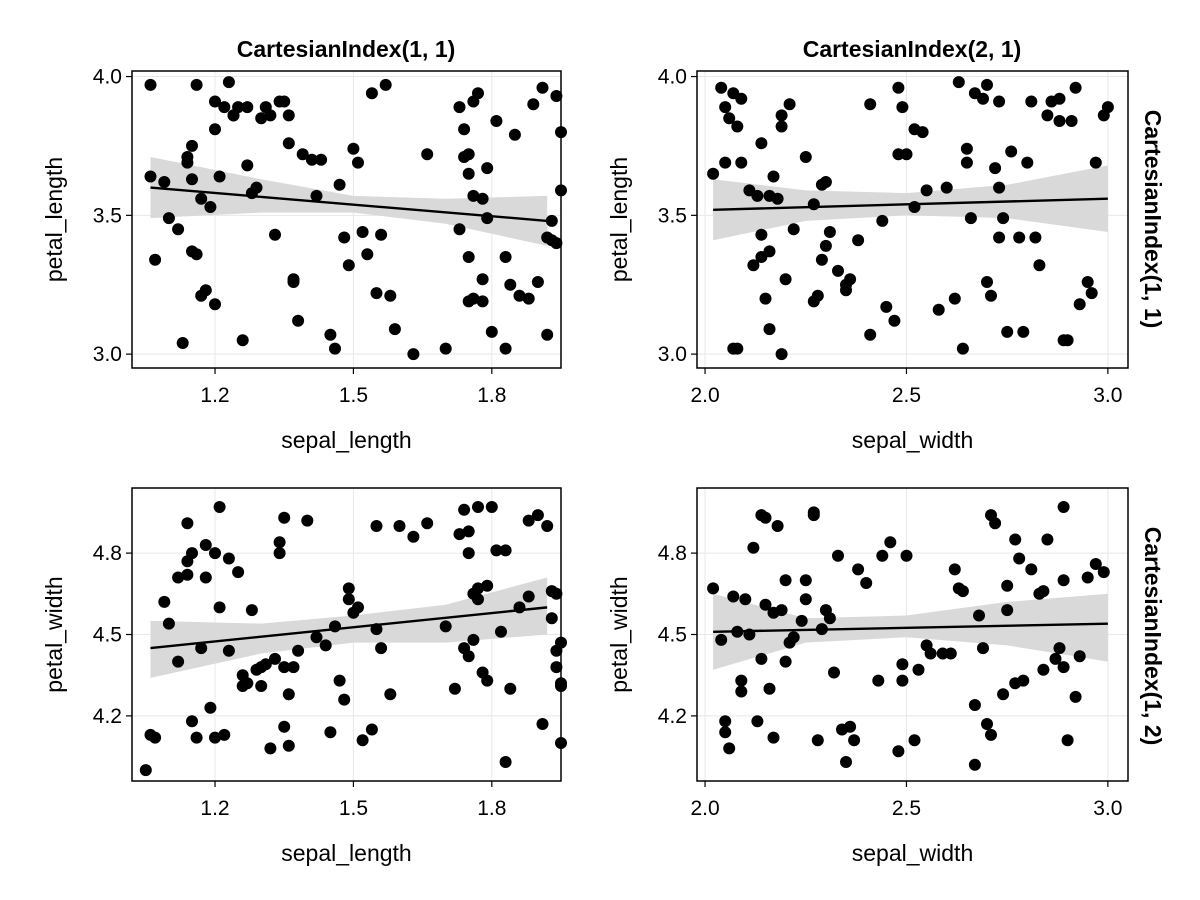  Describe the element at coordinates (912, 219) in the screenshot. I see `axis-frame` at that location.